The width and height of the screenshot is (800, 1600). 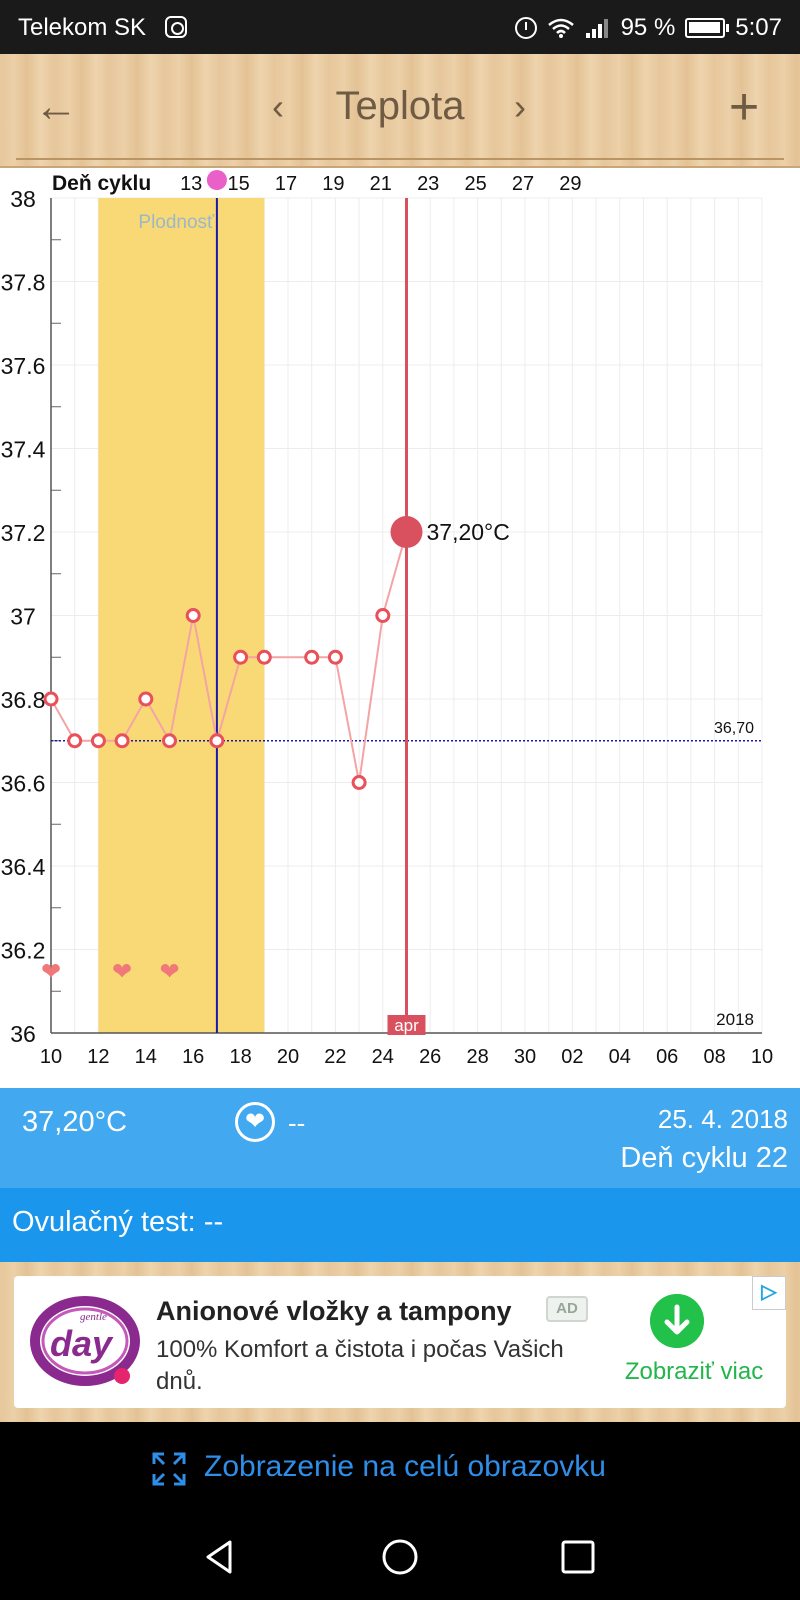 What do you see at coordinates (694, 1371) in the screenshot?
I see `ad-cta-button: Zobraziť viac` at bounding box center [694, 1371].